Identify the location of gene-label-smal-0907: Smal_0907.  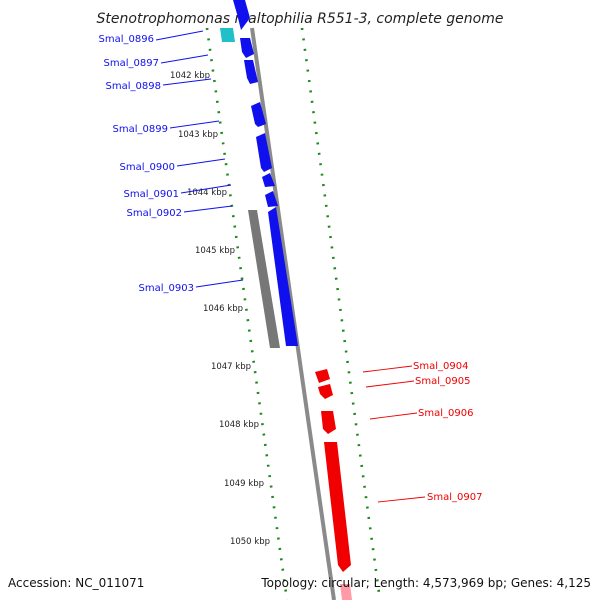
(454, 497).